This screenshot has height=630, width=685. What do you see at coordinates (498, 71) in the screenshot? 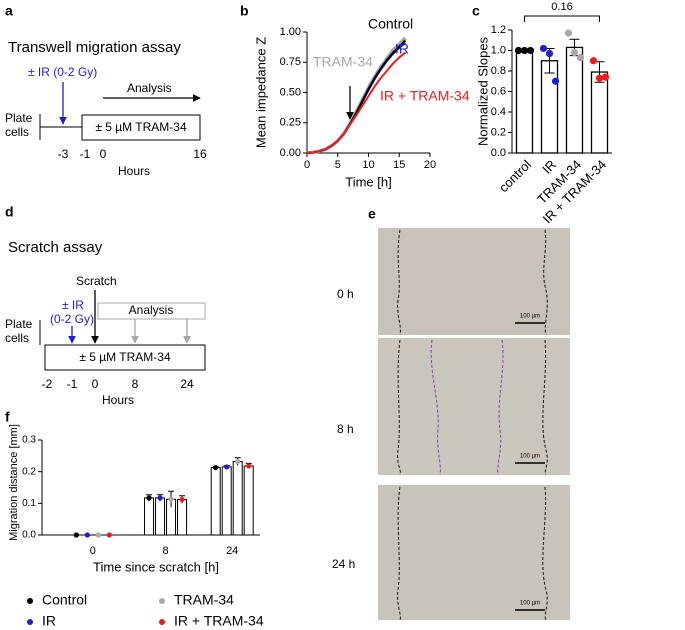
I see `y-tick-label: 0.8` at bounding box center [498, 71].